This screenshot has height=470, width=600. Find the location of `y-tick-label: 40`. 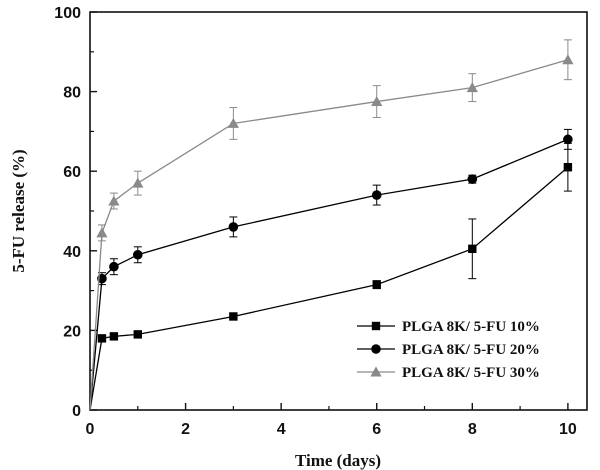

y-tick-label: 40 is located at coordinates (72, 252).